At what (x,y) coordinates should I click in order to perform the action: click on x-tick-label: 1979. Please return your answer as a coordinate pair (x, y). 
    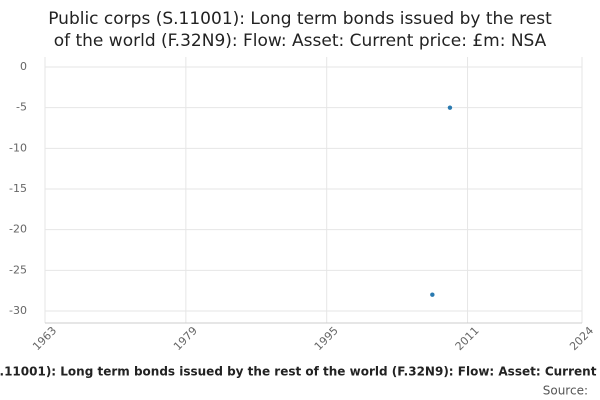
    Looking at the image, I should click on (185, 338).